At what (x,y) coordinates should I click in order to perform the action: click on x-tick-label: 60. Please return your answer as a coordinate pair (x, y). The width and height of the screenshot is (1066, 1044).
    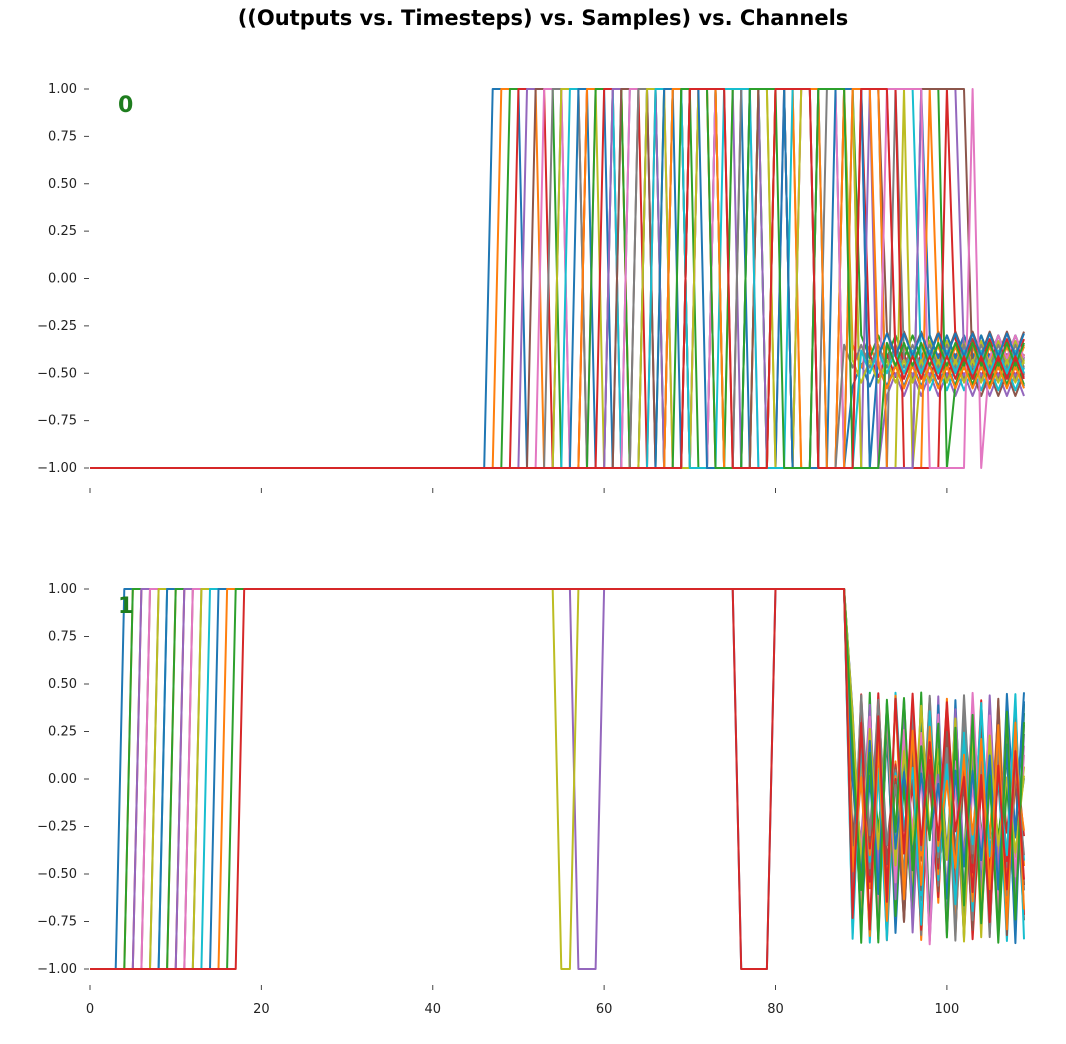
    Looking at the image, I should click on (604, 1009).